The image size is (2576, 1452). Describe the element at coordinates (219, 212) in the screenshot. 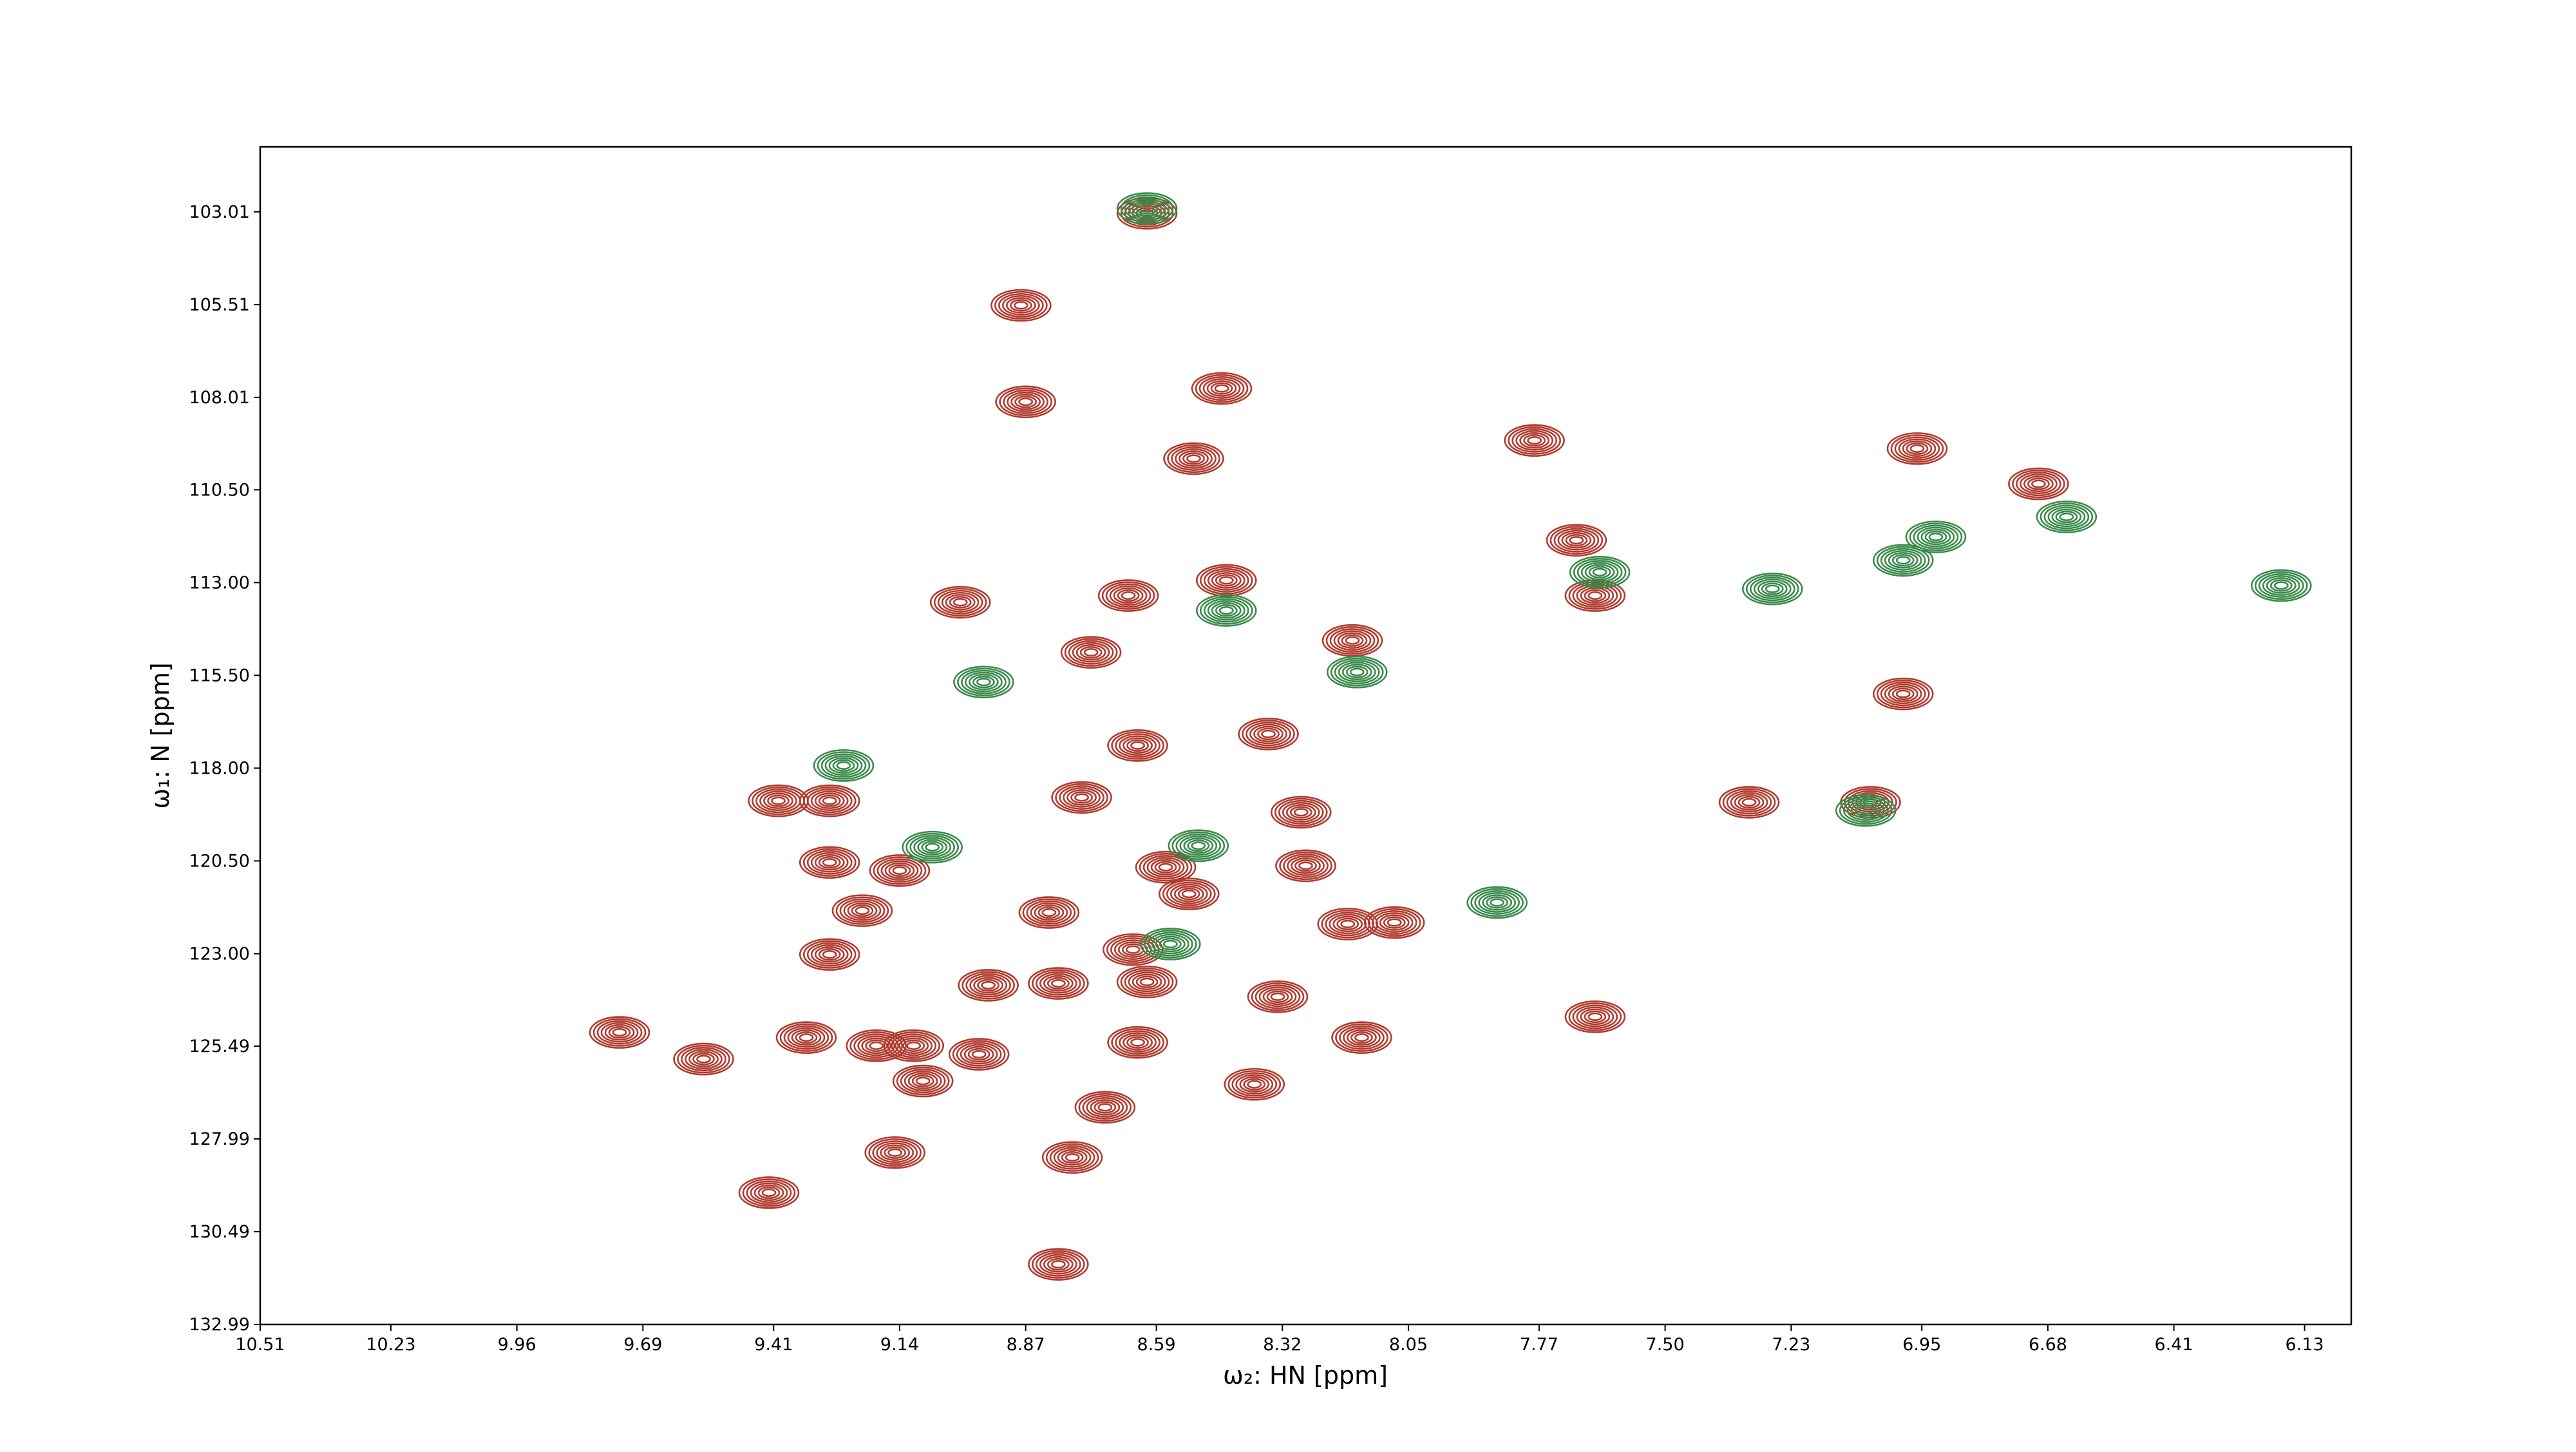

I see `y-tick-label: 103.01` at that location.